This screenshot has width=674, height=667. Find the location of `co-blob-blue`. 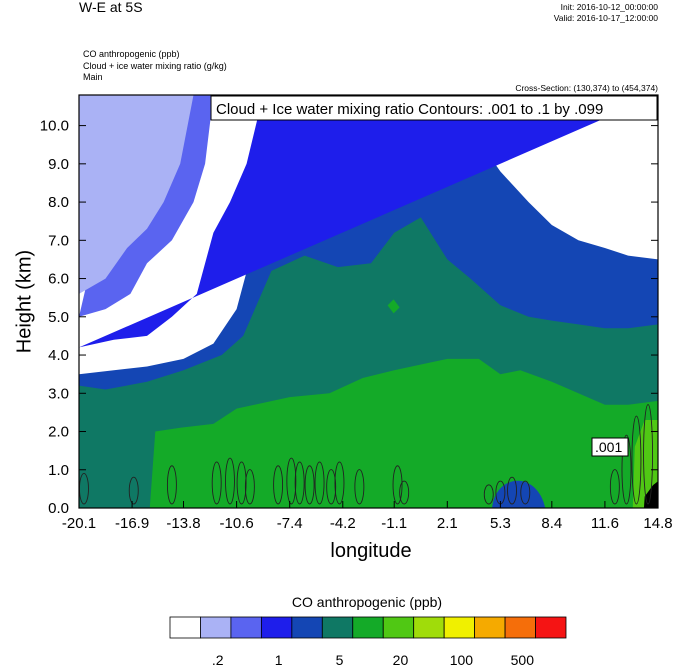

co-blob-blue is located at coordinates (519, 494).